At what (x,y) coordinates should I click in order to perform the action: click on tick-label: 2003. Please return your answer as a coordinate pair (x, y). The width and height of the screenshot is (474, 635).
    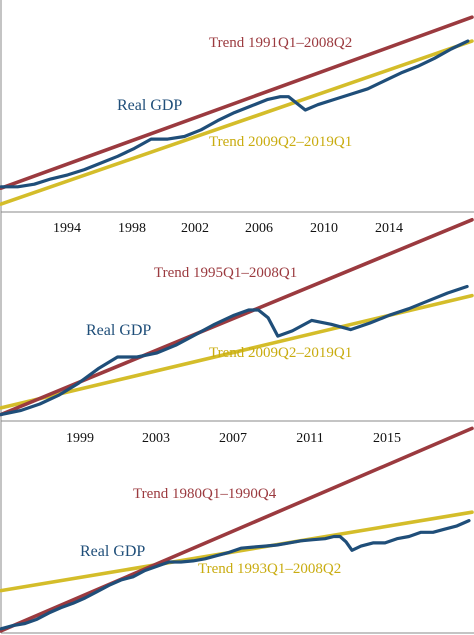
    Looking at the image, I should click on (156, 438).